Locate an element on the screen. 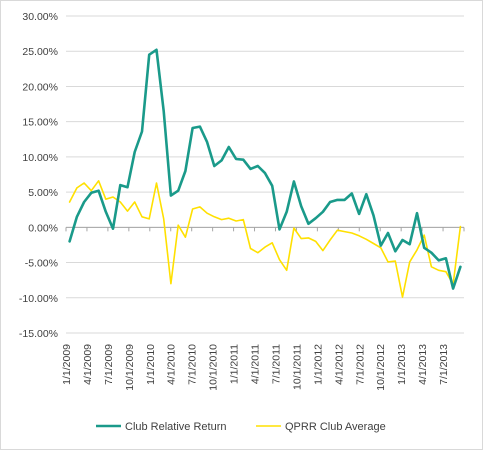  x-tick-label: 7/1/2012 is located at coordinates (360, 364).